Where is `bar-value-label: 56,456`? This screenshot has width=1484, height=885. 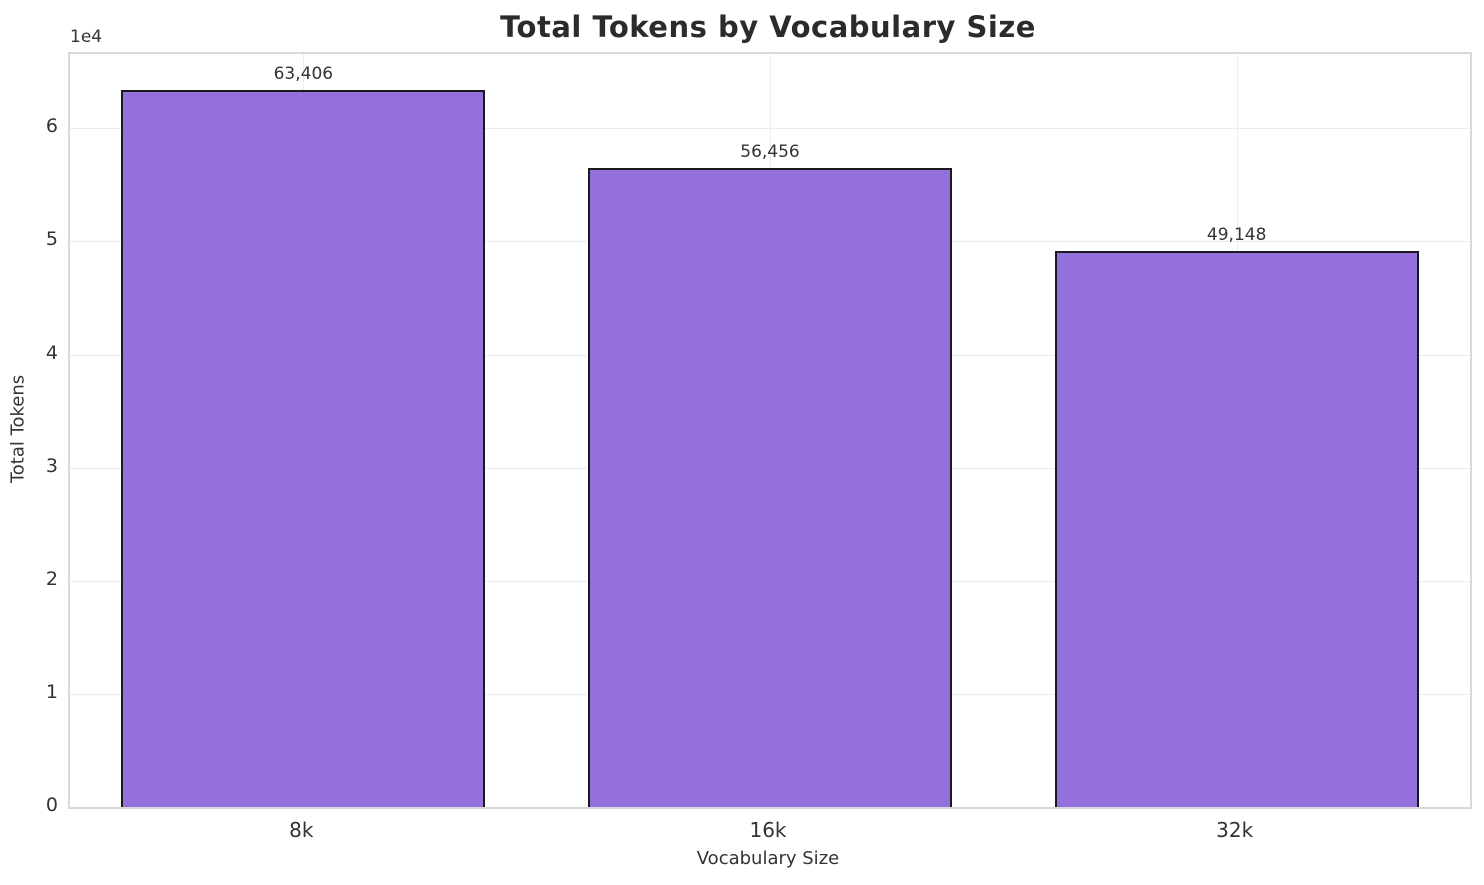 bar-value-label: 56,456 is located at coordinates (770, 152).